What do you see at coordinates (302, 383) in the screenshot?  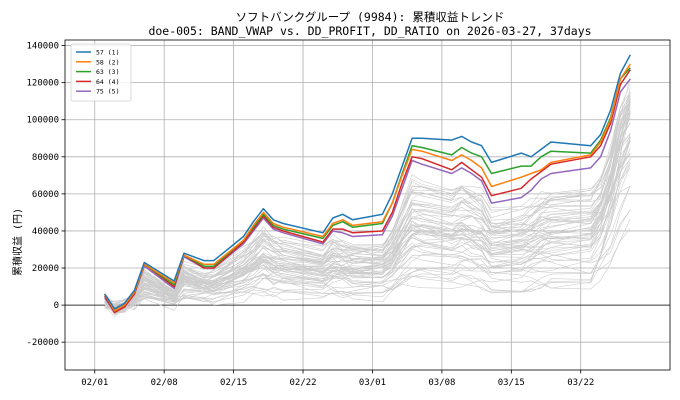 I see `x-tick-label: 02/22` at bounding box center [302, 383].